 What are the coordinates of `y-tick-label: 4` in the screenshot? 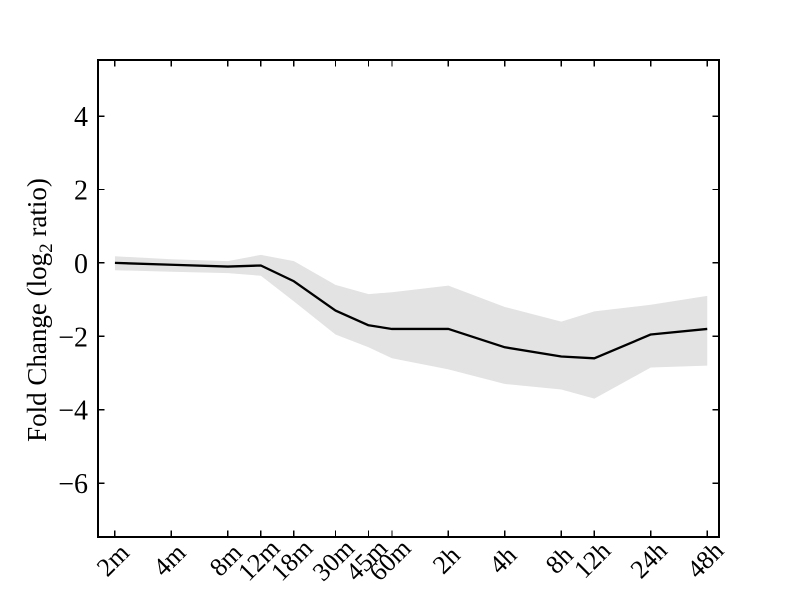 It's located at (81, 117).